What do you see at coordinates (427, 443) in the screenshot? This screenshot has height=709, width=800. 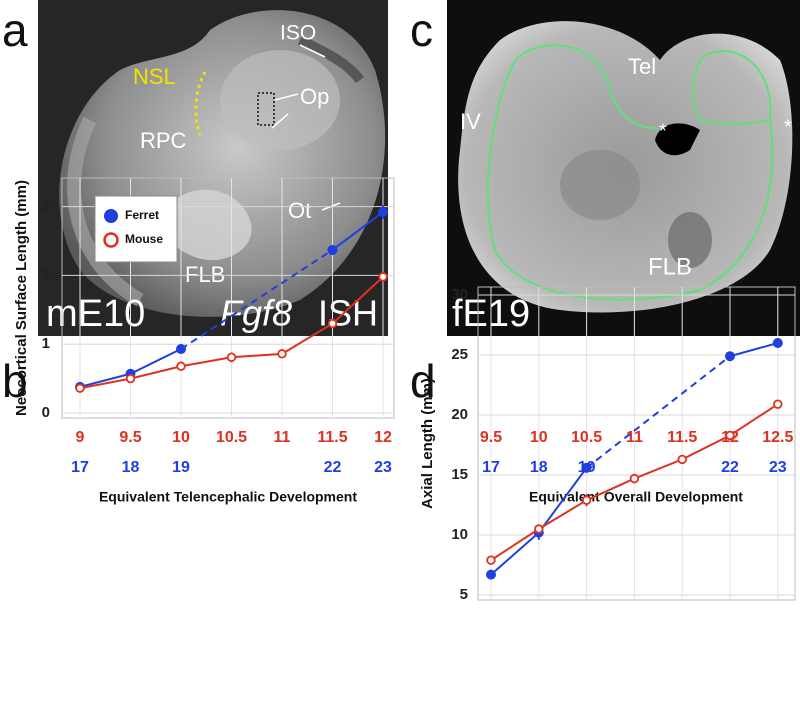 I see `y-axis-title: Axial Length (mm)` at bounding box center [427, 443].